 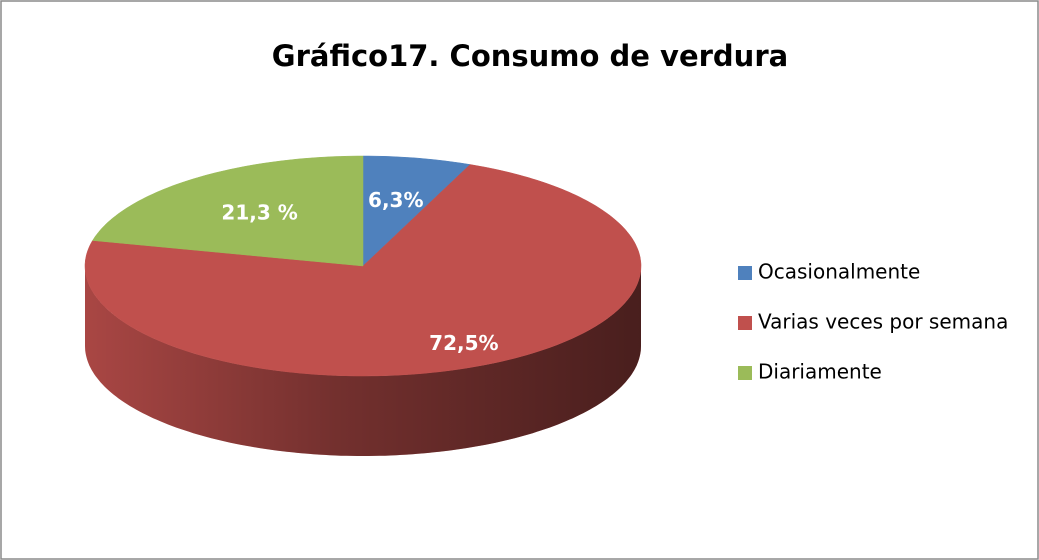 I want to click on data-label: 6,3%, so click(x=395, y=200).